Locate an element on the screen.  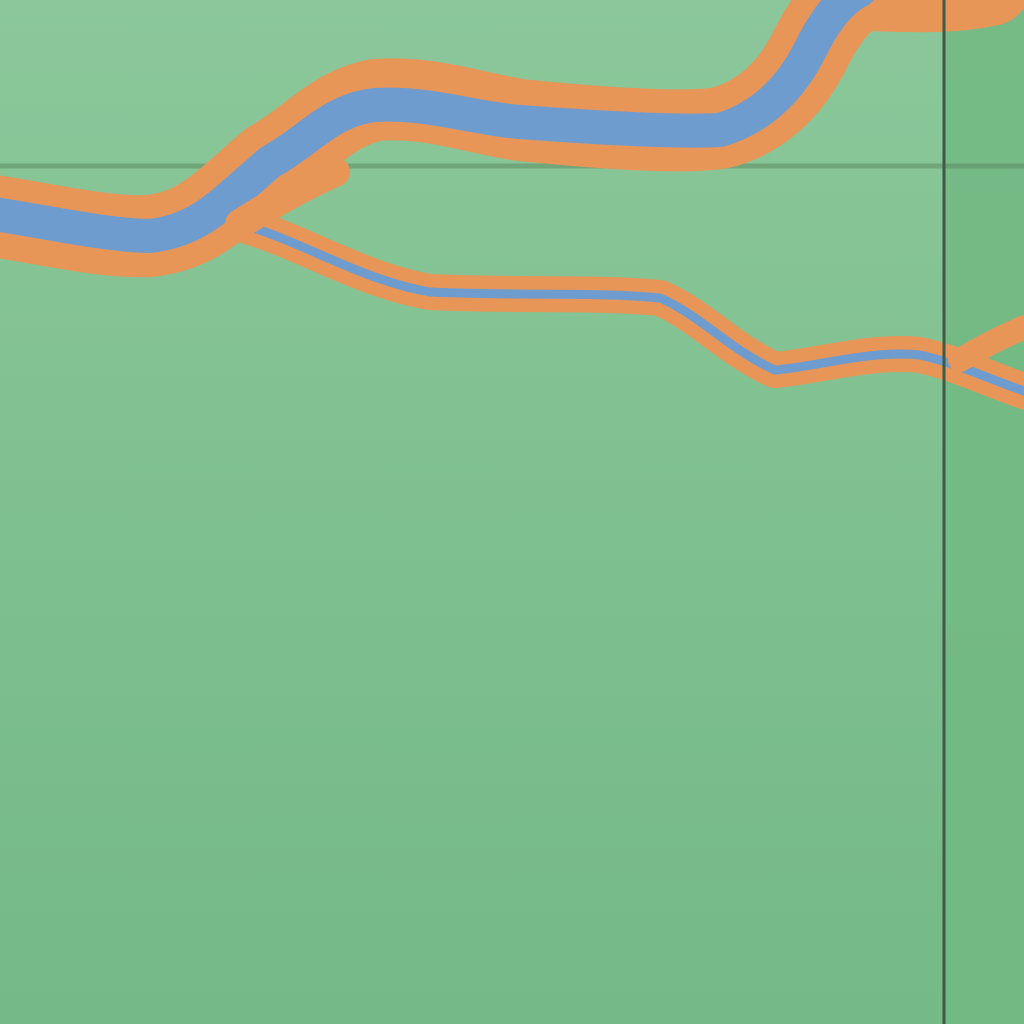
river-branch-junction is located at coordinates (287, 198).